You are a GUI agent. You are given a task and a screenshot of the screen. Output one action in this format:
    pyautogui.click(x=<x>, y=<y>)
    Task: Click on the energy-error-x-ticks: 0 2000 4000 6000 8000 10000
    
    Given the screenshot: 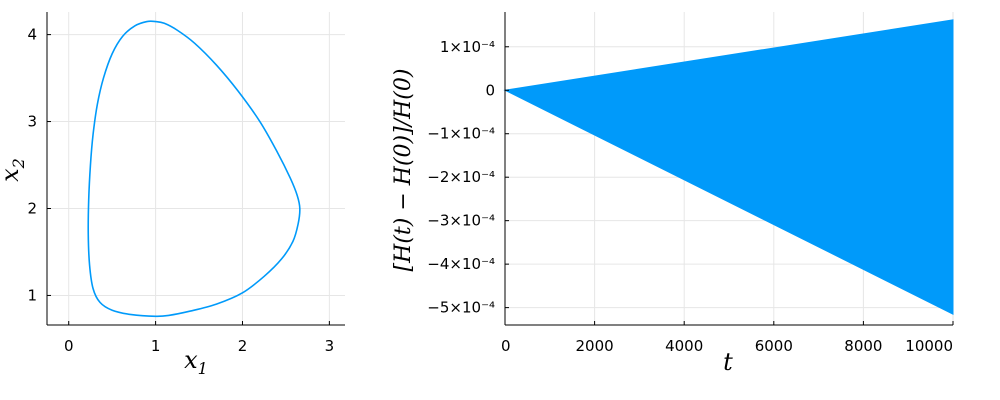 What is the action you would take?
    pyautogui.click(x=727, y=338)
    